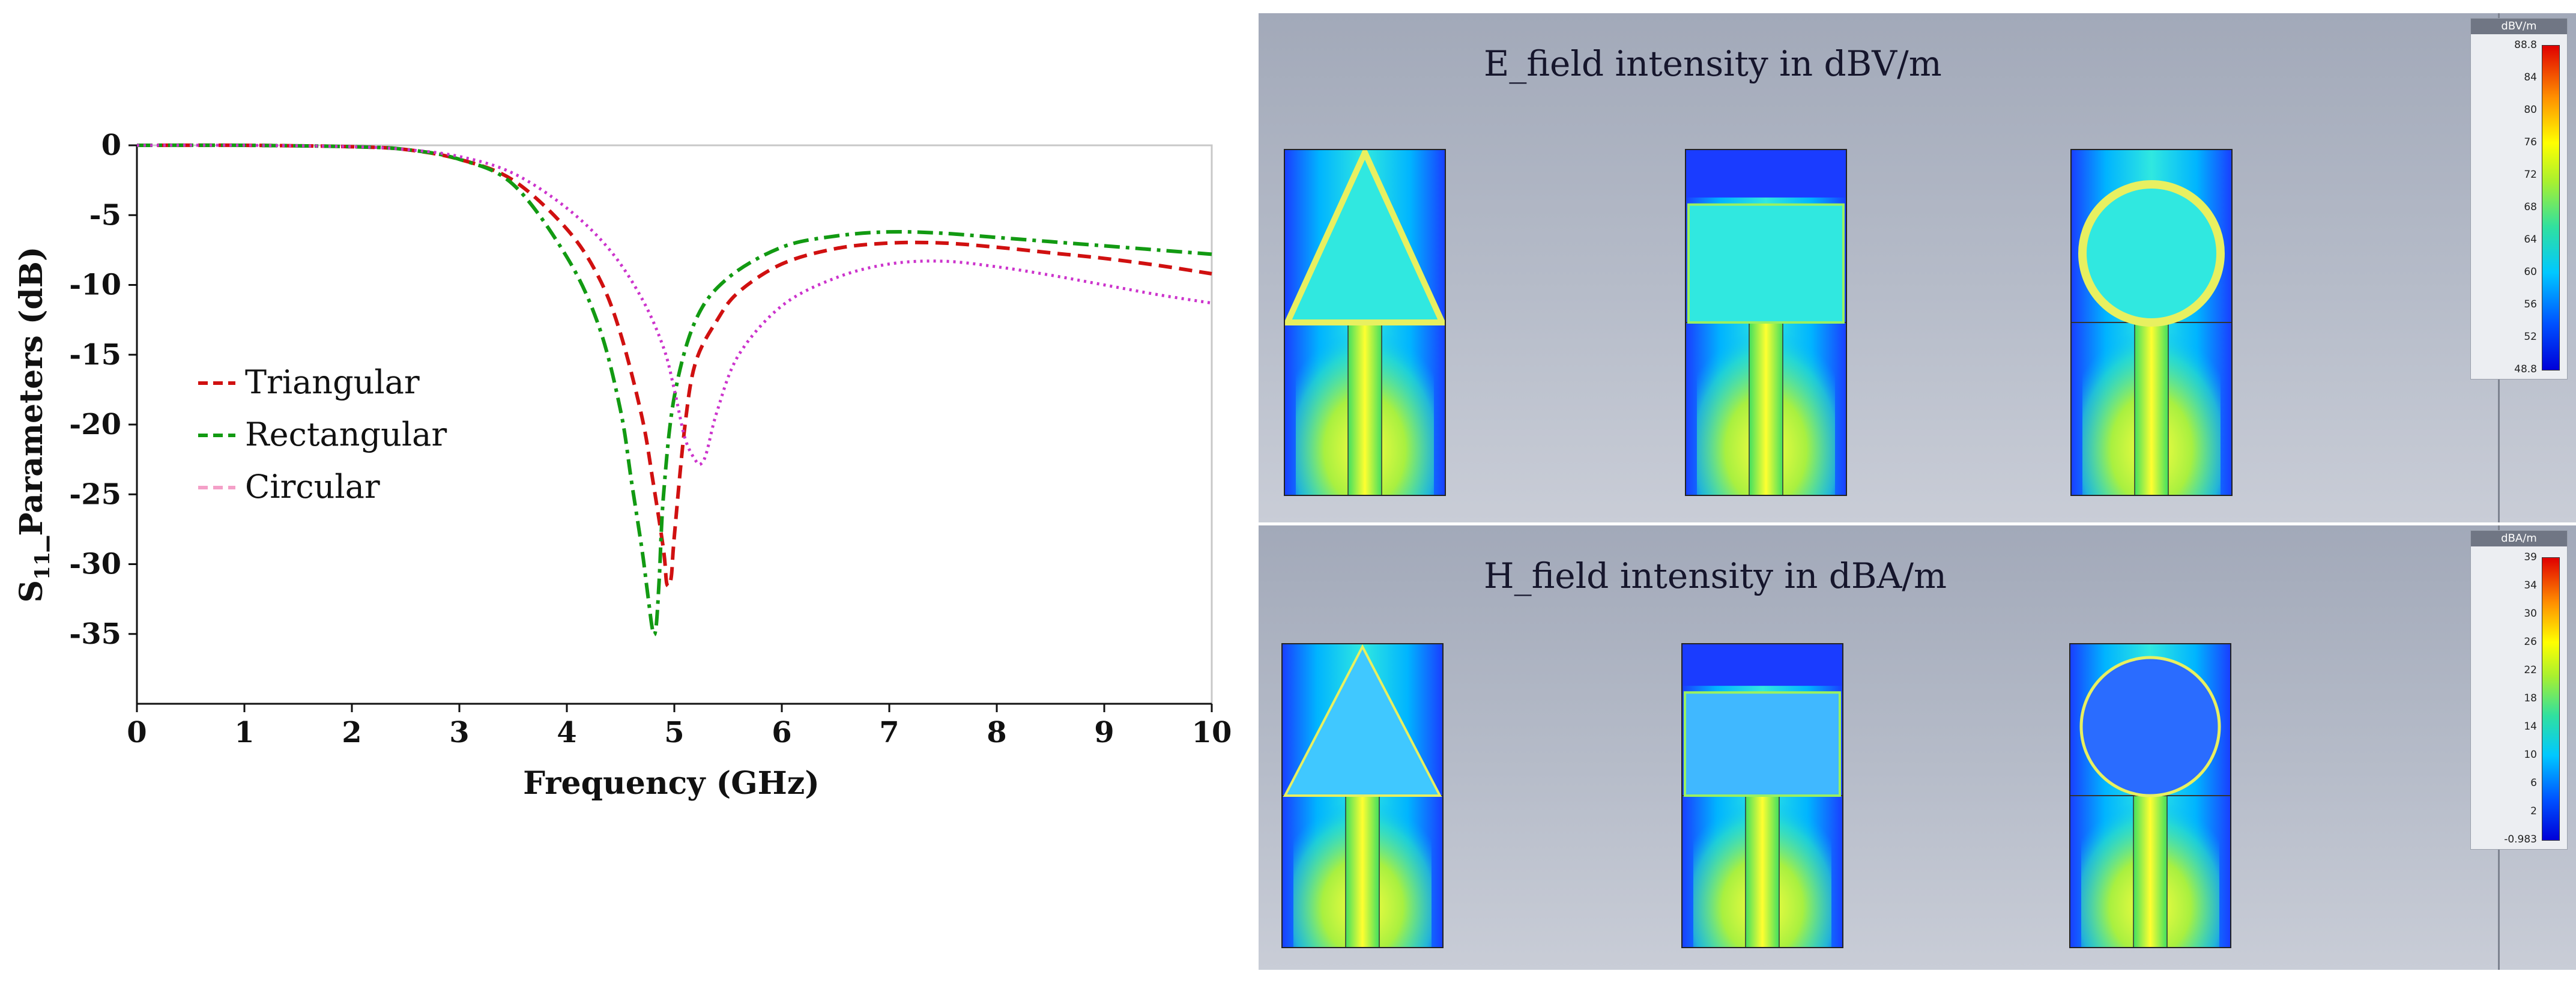 This screenshot has height=983, width=2576. Describe the element at coordinates (2510, 698) in the screenshot. I see `h-field-colorbar-ticks: 39 34 30 26 22 18 14 10 6 2 -0.983` at that location.